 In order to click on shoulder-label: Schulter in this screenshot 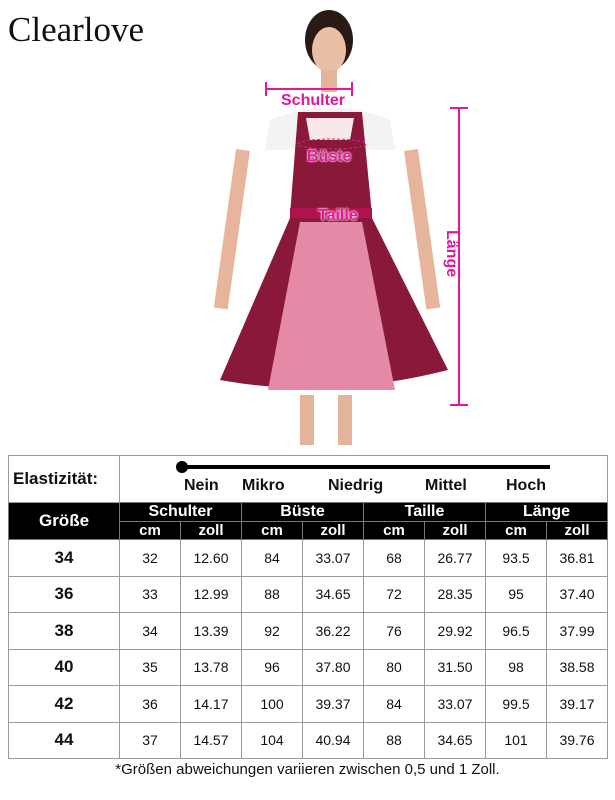, I will do `click(313, 100)`.